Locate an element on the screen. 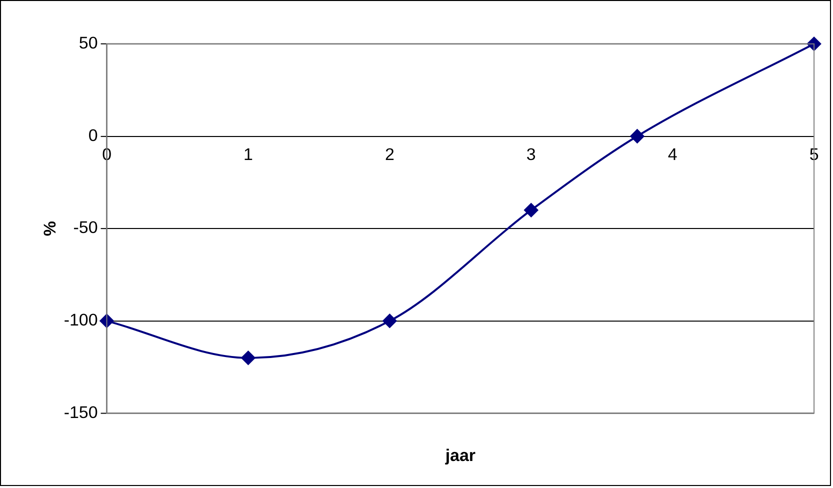  x-tick-label: 4 is located at coordinates (673, 154).